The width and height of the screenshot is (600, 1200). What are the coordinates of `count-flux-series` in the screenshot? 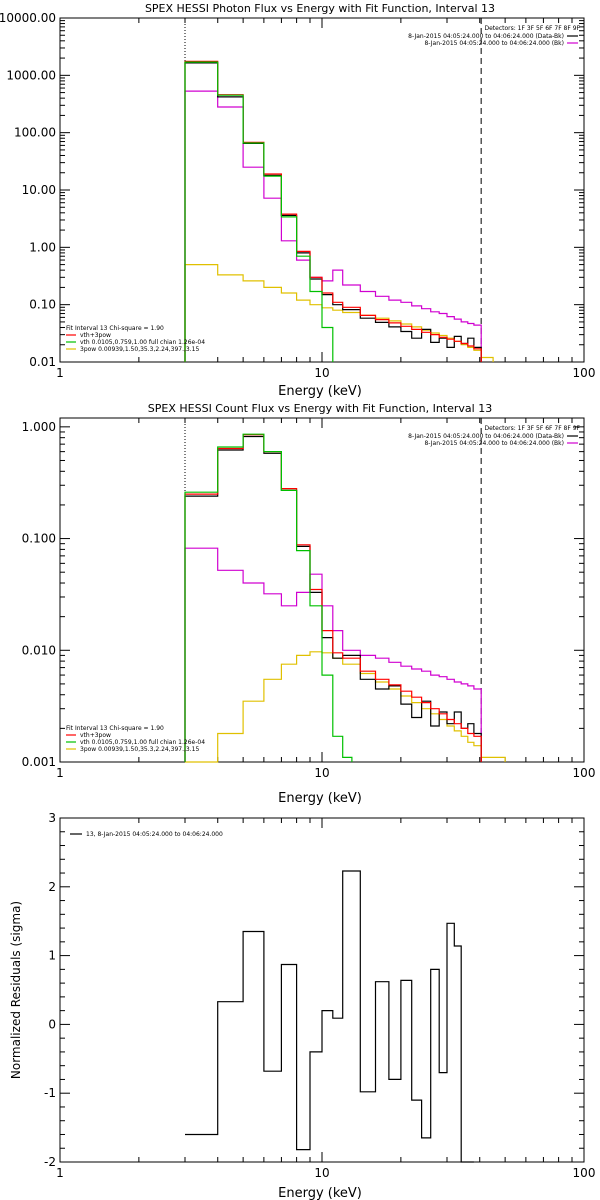 It's located at (345, 598).